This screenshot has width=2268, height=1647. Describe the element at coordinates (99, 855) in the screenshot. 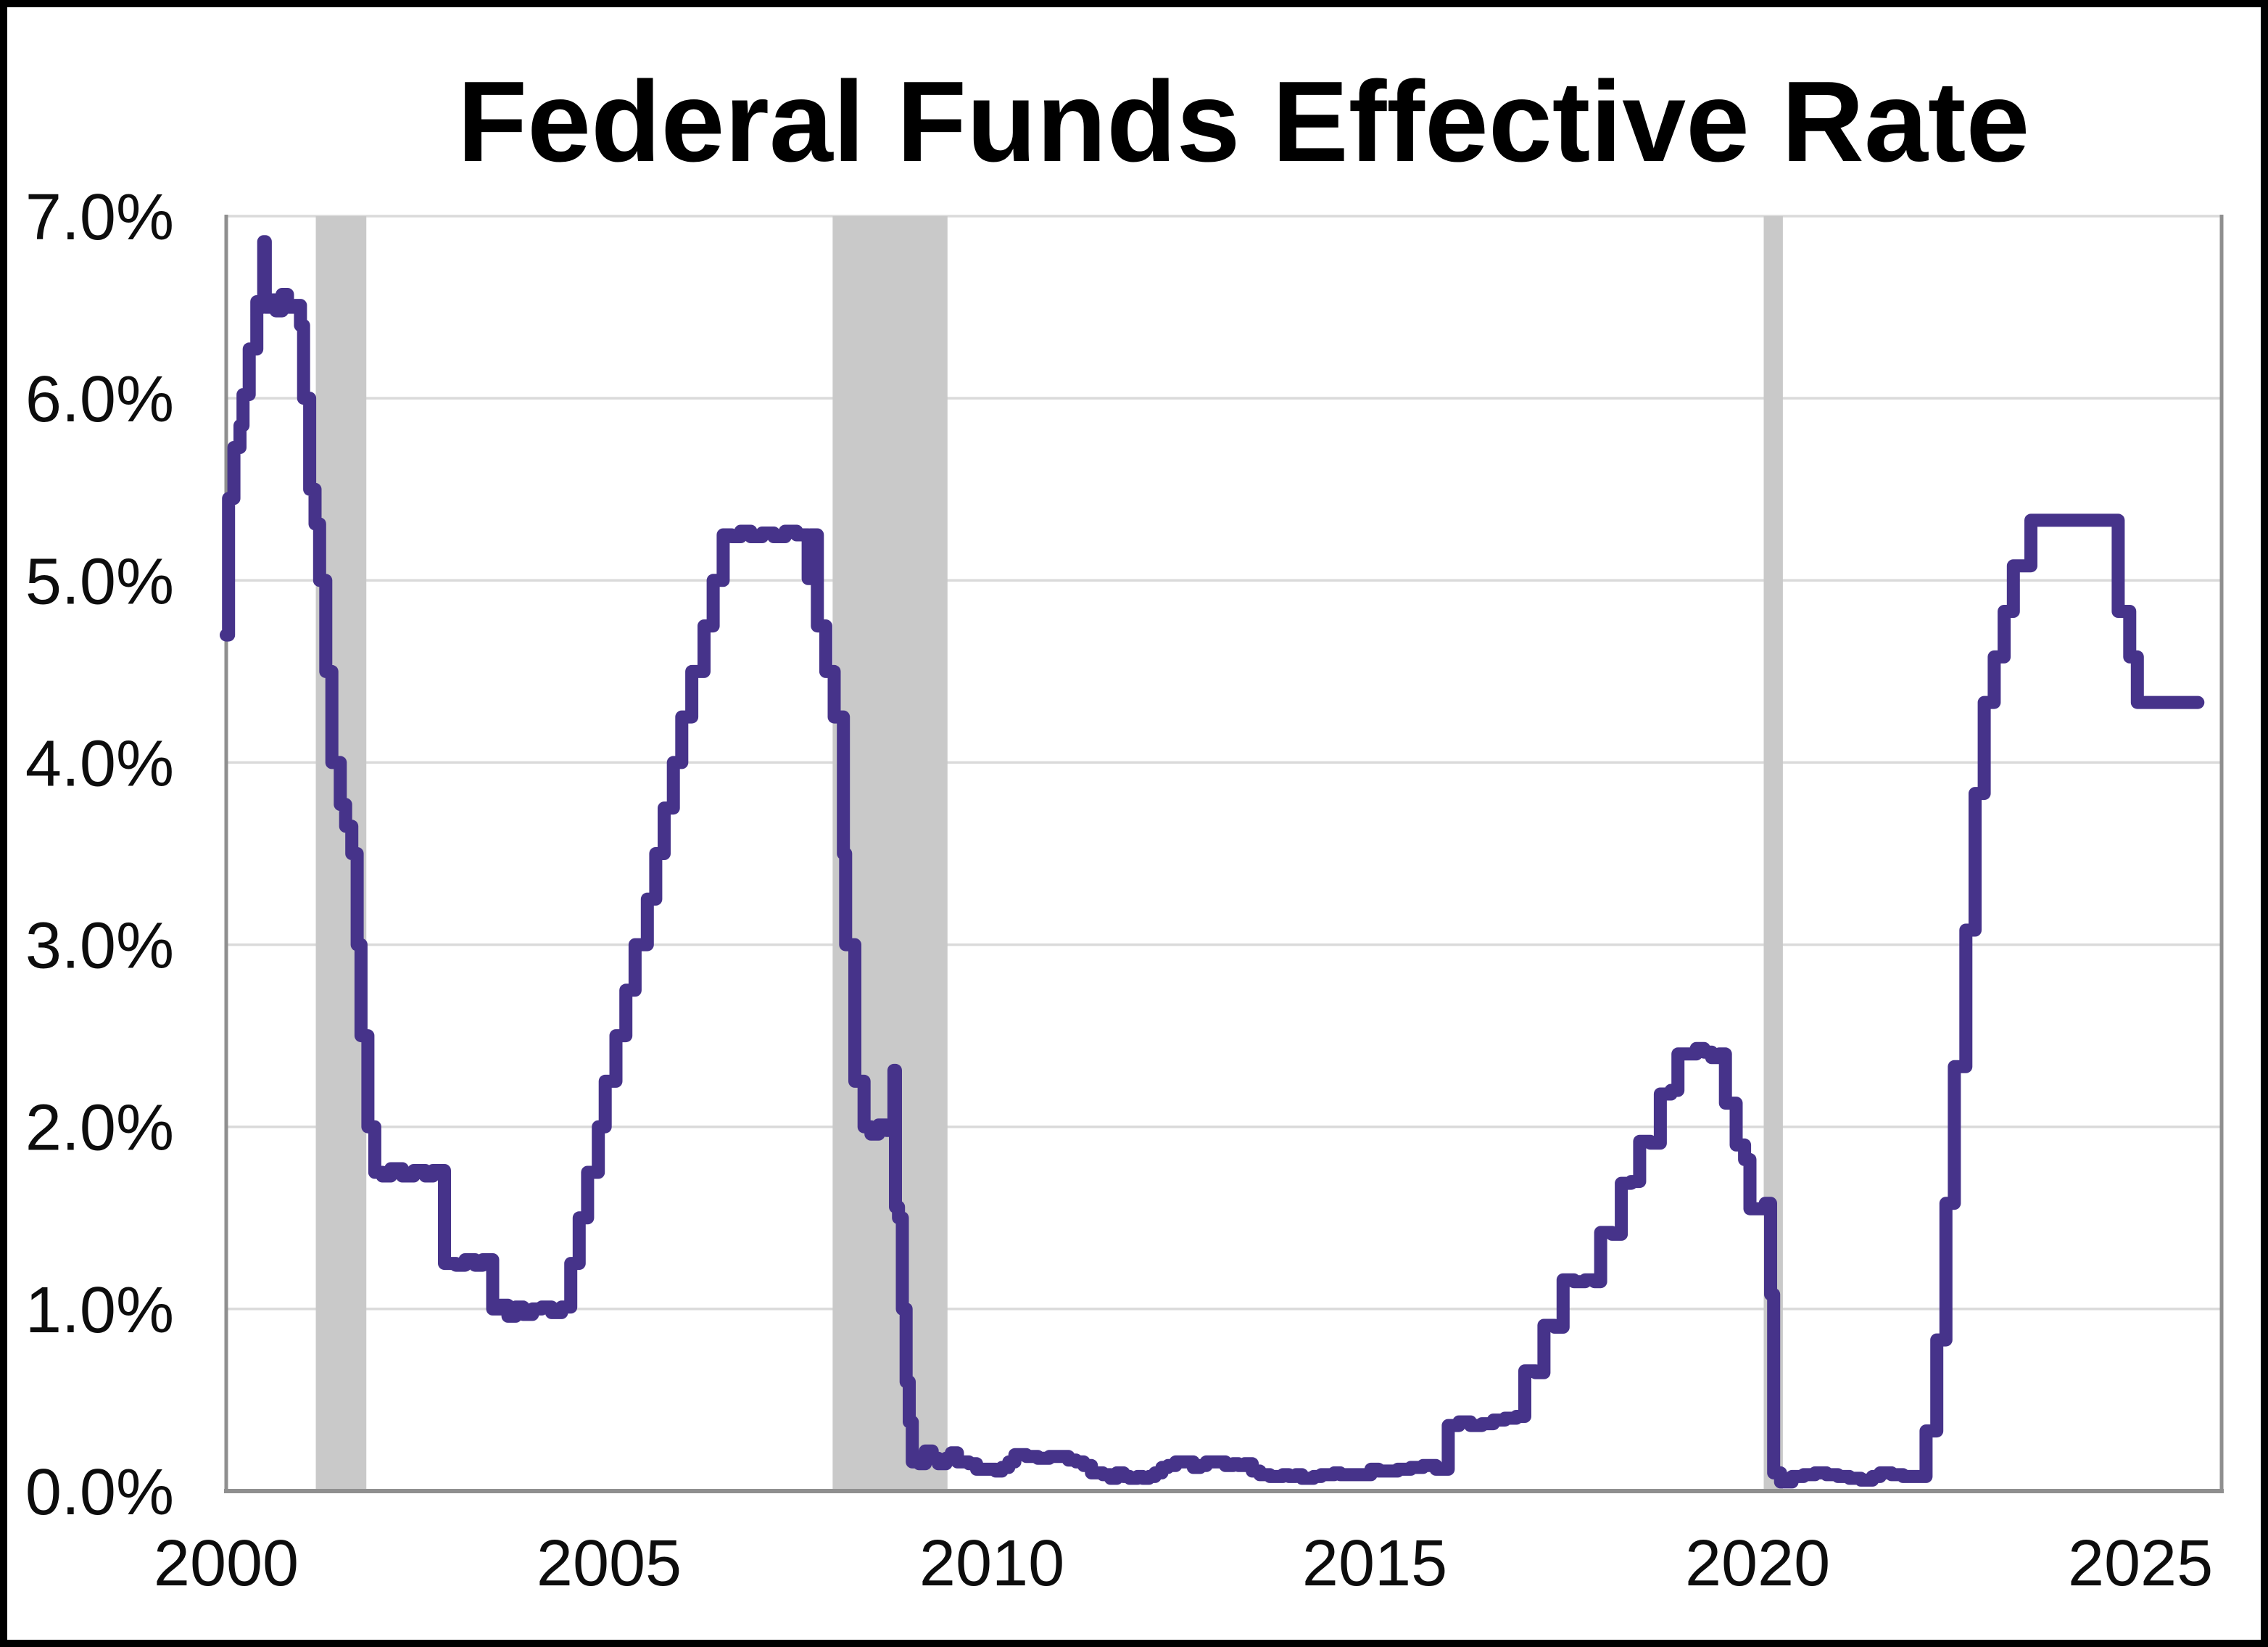

I see `y-axis-labels: 0.0% 1.0% 2.0% 3.0% 4.0% 5.0% 6.0% 7.0%` at that location.